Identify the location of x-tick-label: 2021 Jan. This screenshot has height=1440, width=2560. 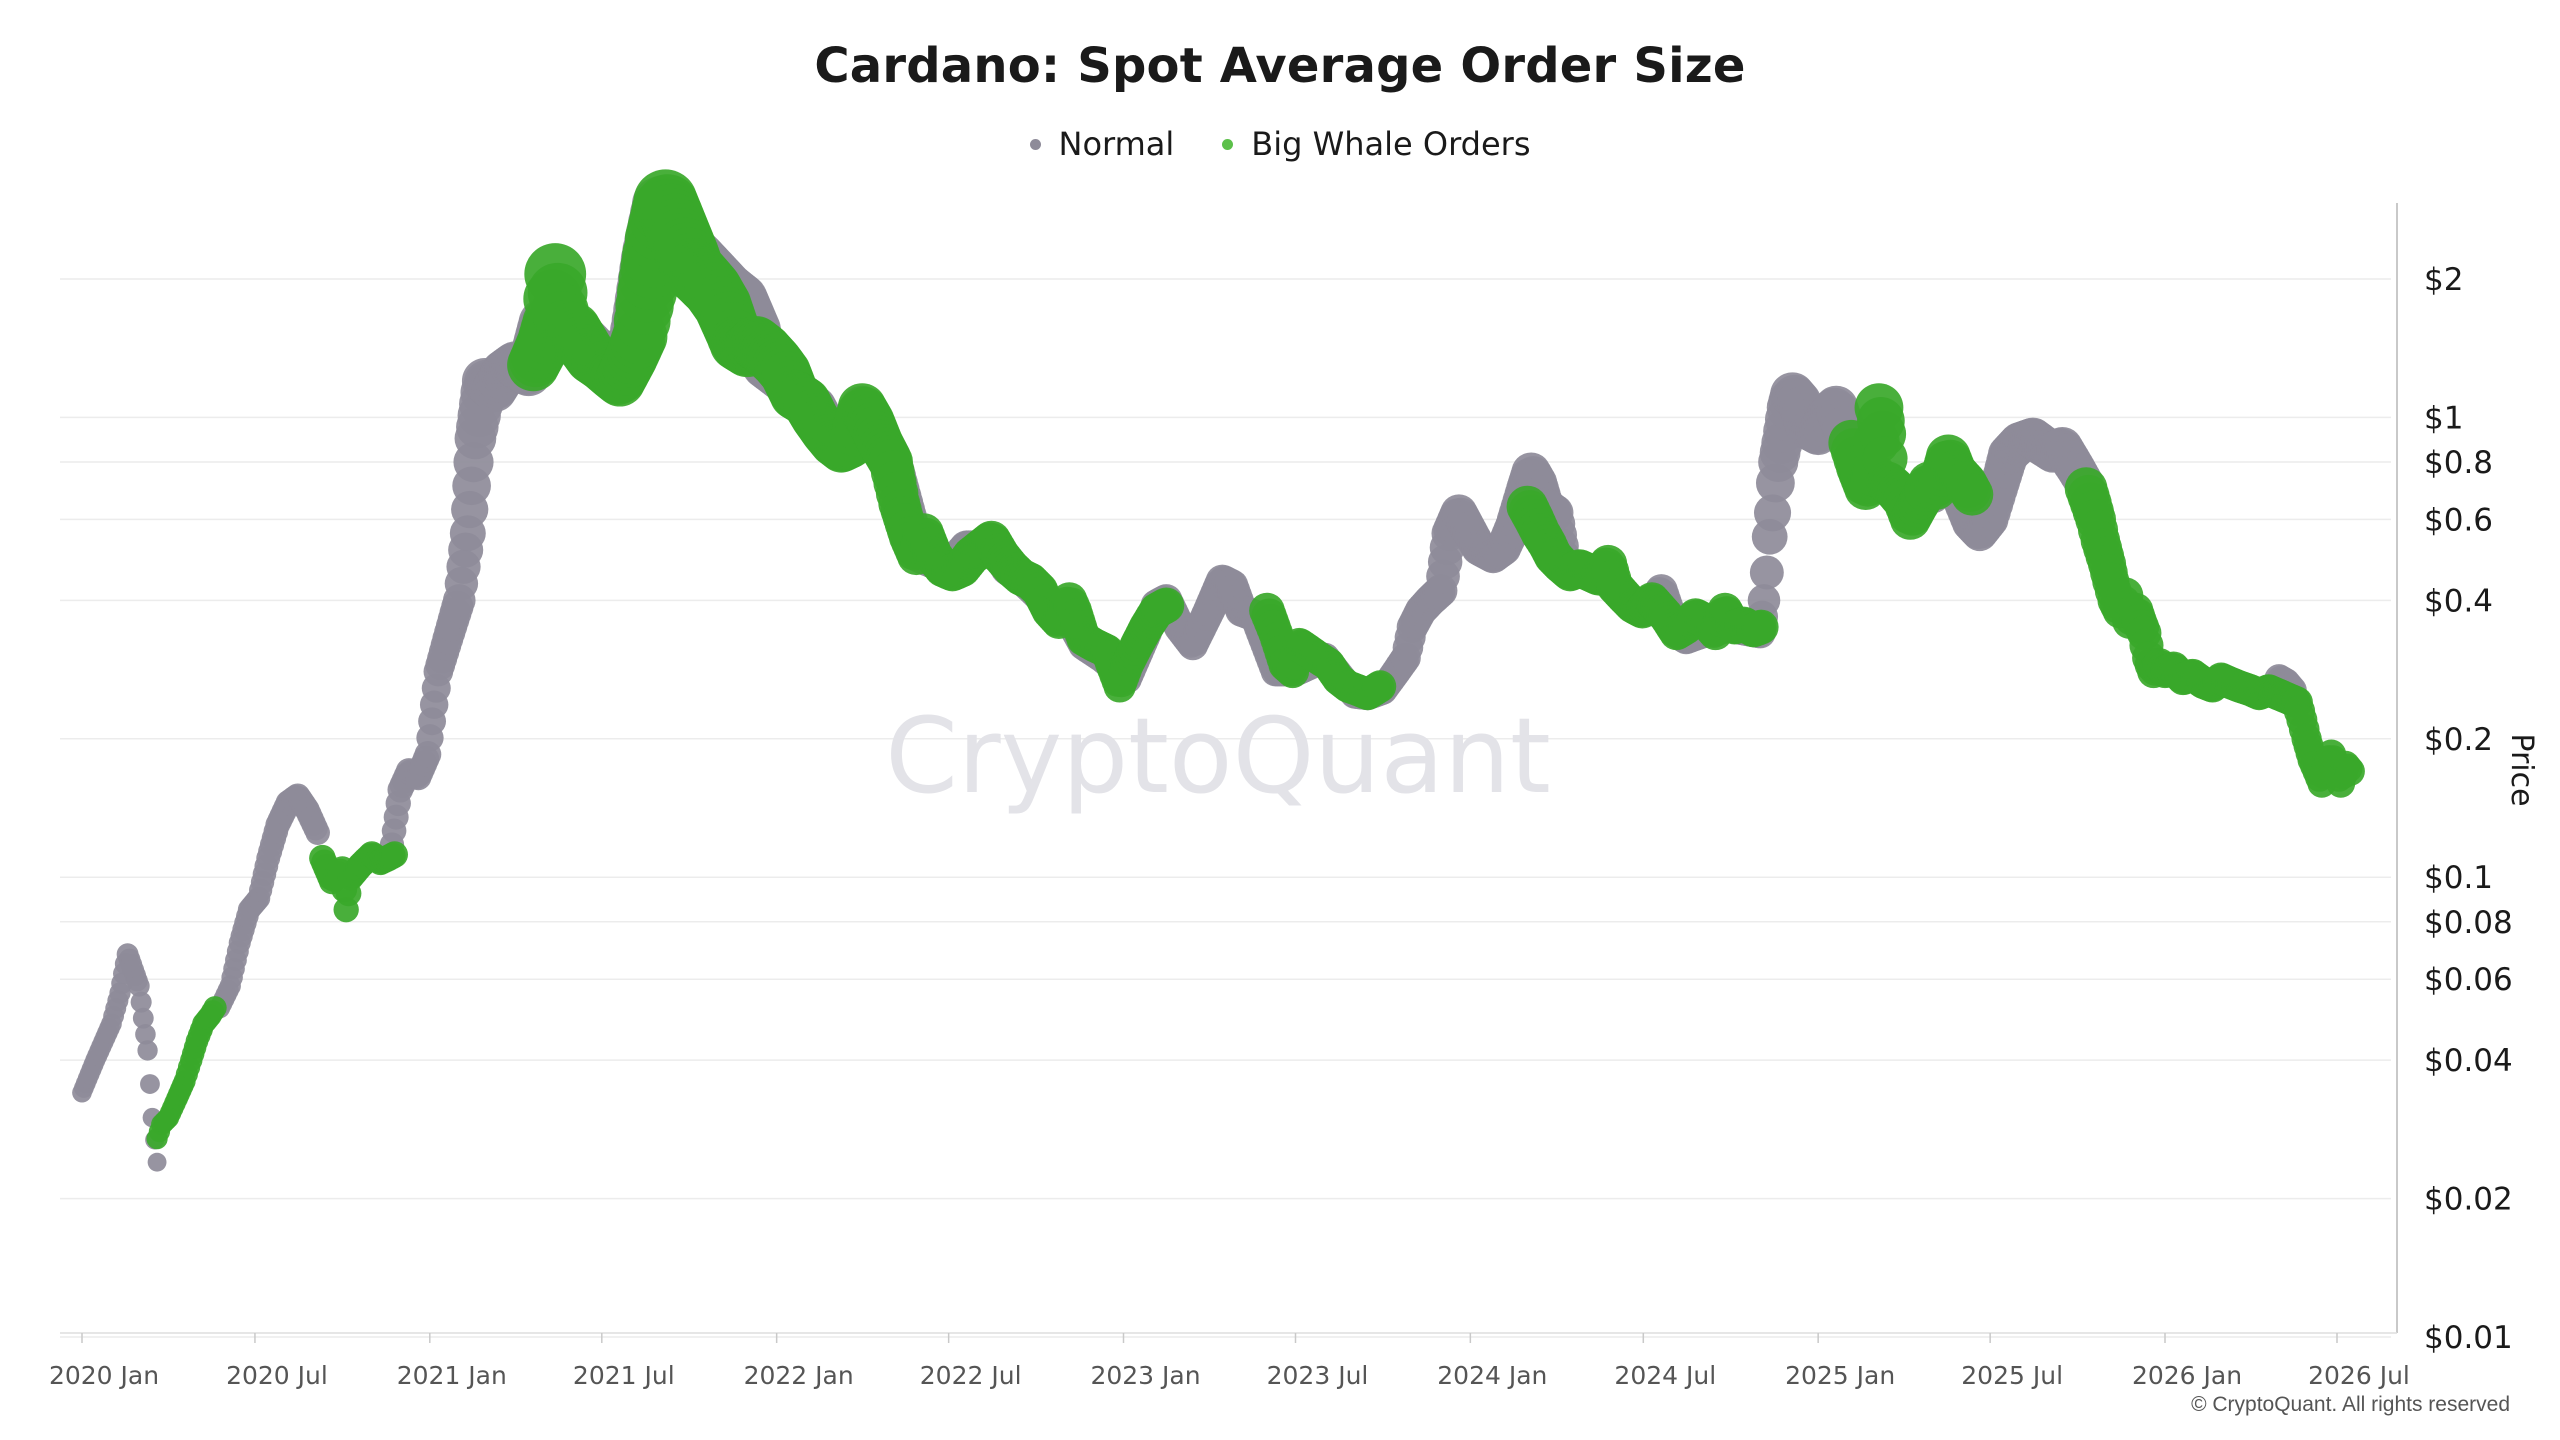
(452, 1375).